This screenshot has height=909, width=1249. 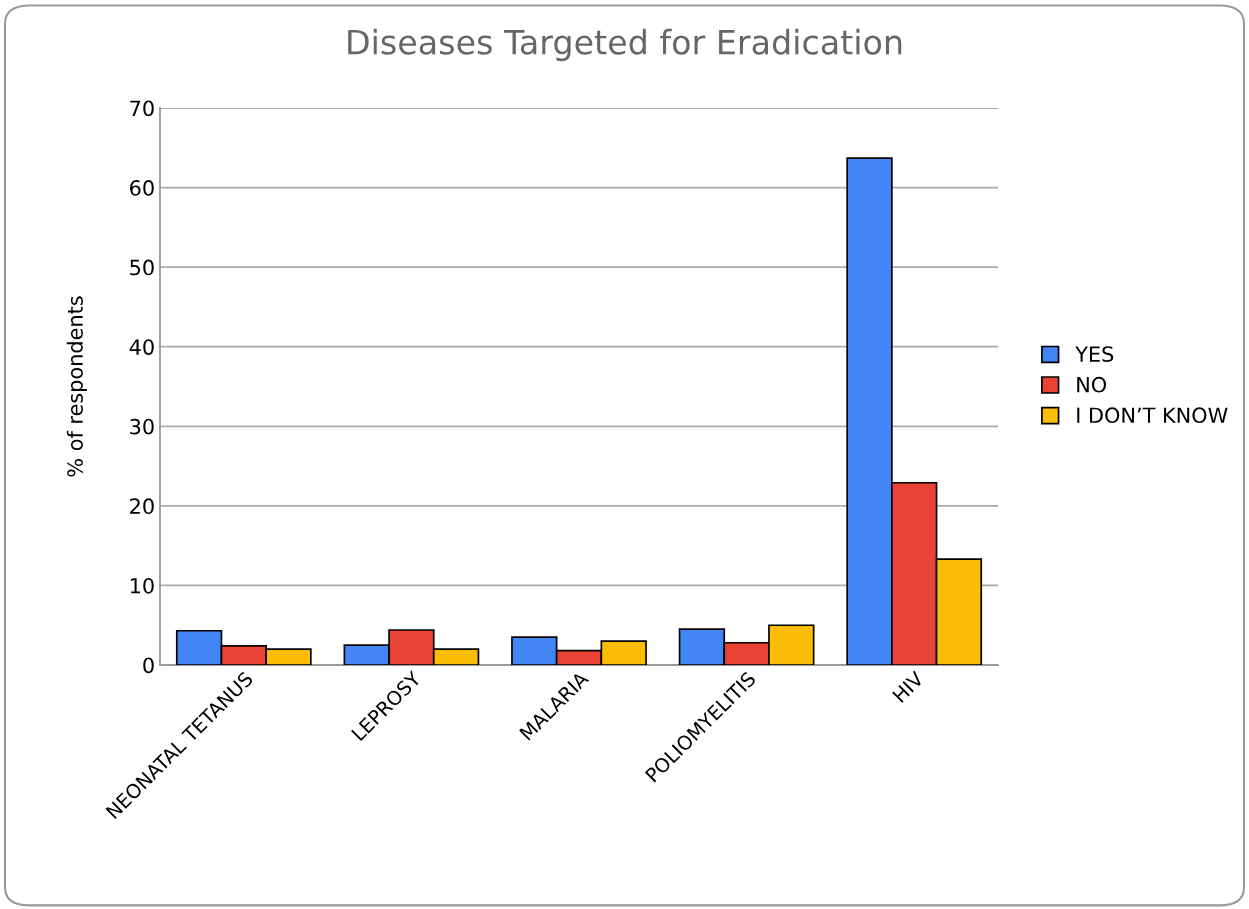 What do you see at coordinates (142, 585) in the screenshot?
I see `y-tick-label: 10` at bounding box center [142, 585].